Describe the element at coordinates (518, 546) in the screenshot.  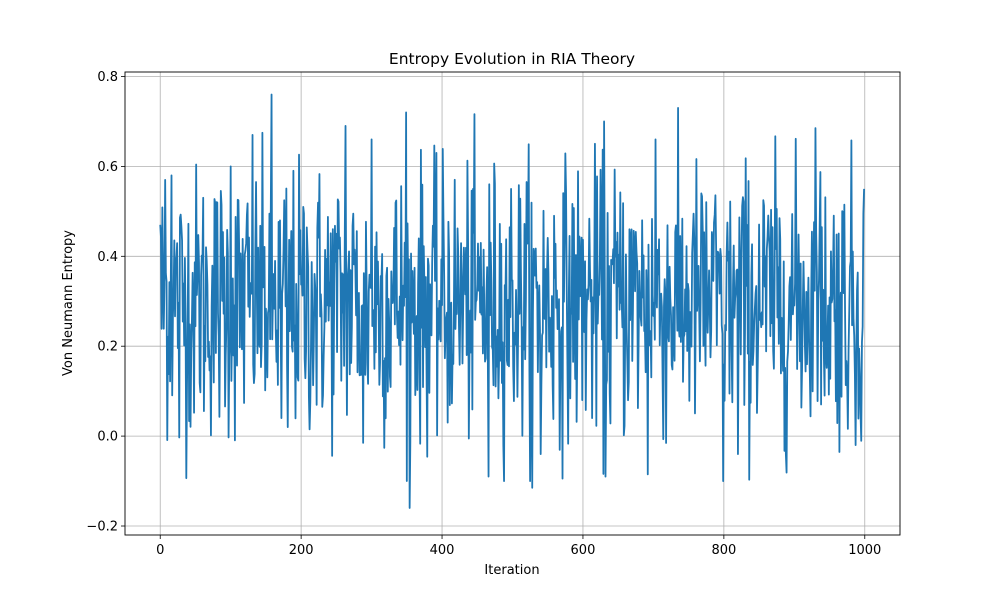
I see `x-axis: 0 200 400 600 800 1000` at that location.